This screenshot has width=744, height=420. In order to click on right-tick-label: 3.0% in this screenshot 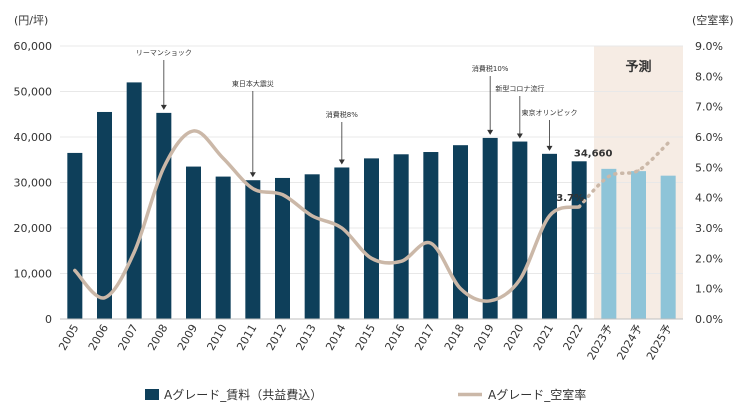, I will do `click(709, 228)`.